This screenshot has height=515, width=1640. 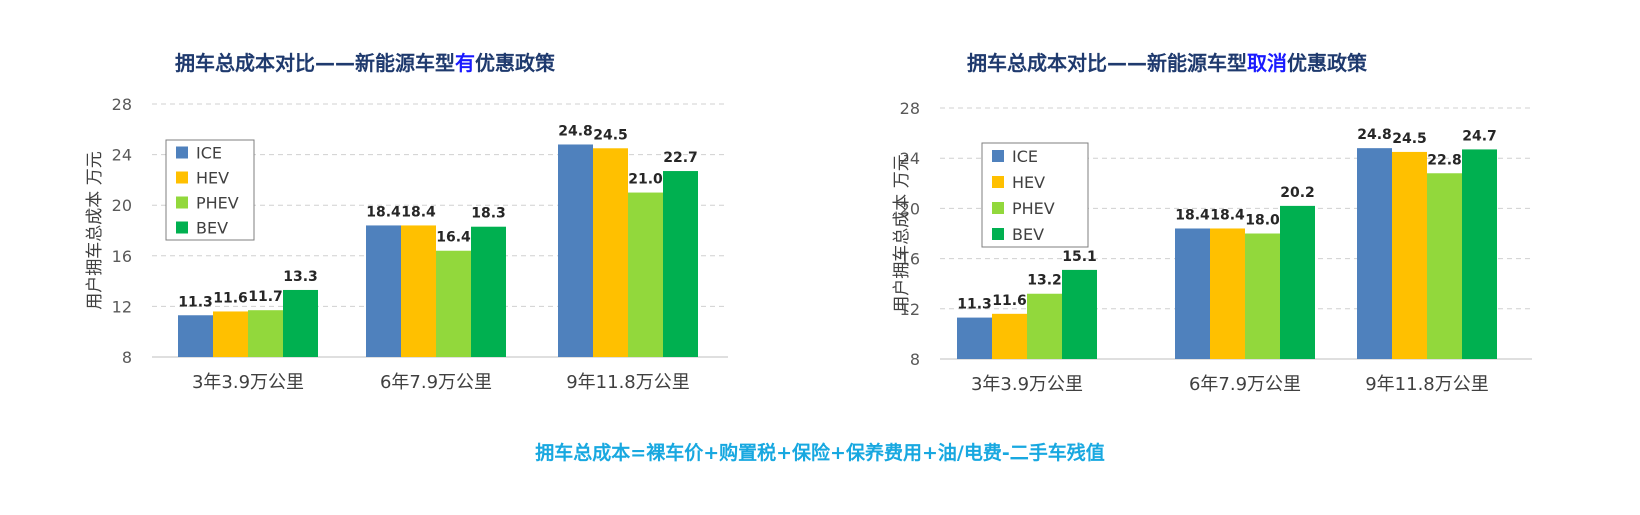 What do you see at coordinates (1444, 160) in the screenshot?
I see `data-label: 22.8` at bounding box center [1444, 160].